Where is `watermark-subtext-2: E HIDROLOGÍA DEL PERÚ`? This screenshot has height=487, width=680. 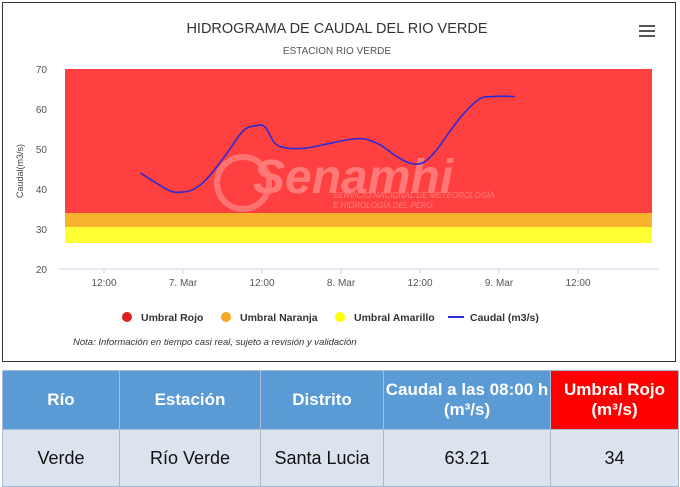 watermark-subtext-2: E HIDROLOGÍA DEL PERÚ is located at coordinates (383, 205).